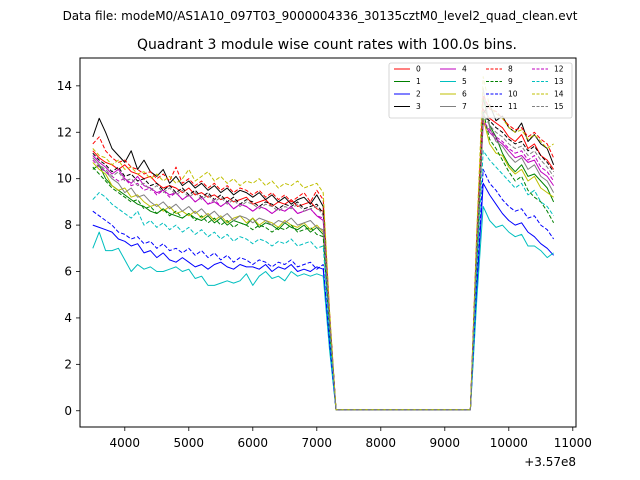 The height and width of the screenshot is (480, 640). What do you see at coordinates (64, 179) in the screenshot?
I see `y-tick-label: 10` at bounding box center [64, 179].